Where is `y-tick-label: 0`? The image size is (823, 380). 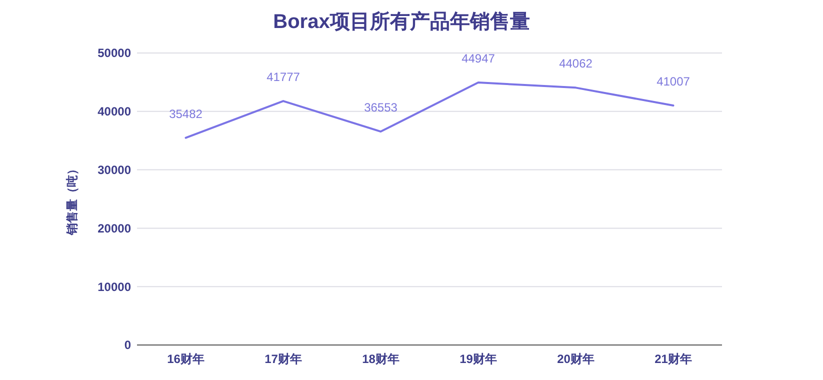
y-tick-label: 0 is located at coordinates (128, 345).